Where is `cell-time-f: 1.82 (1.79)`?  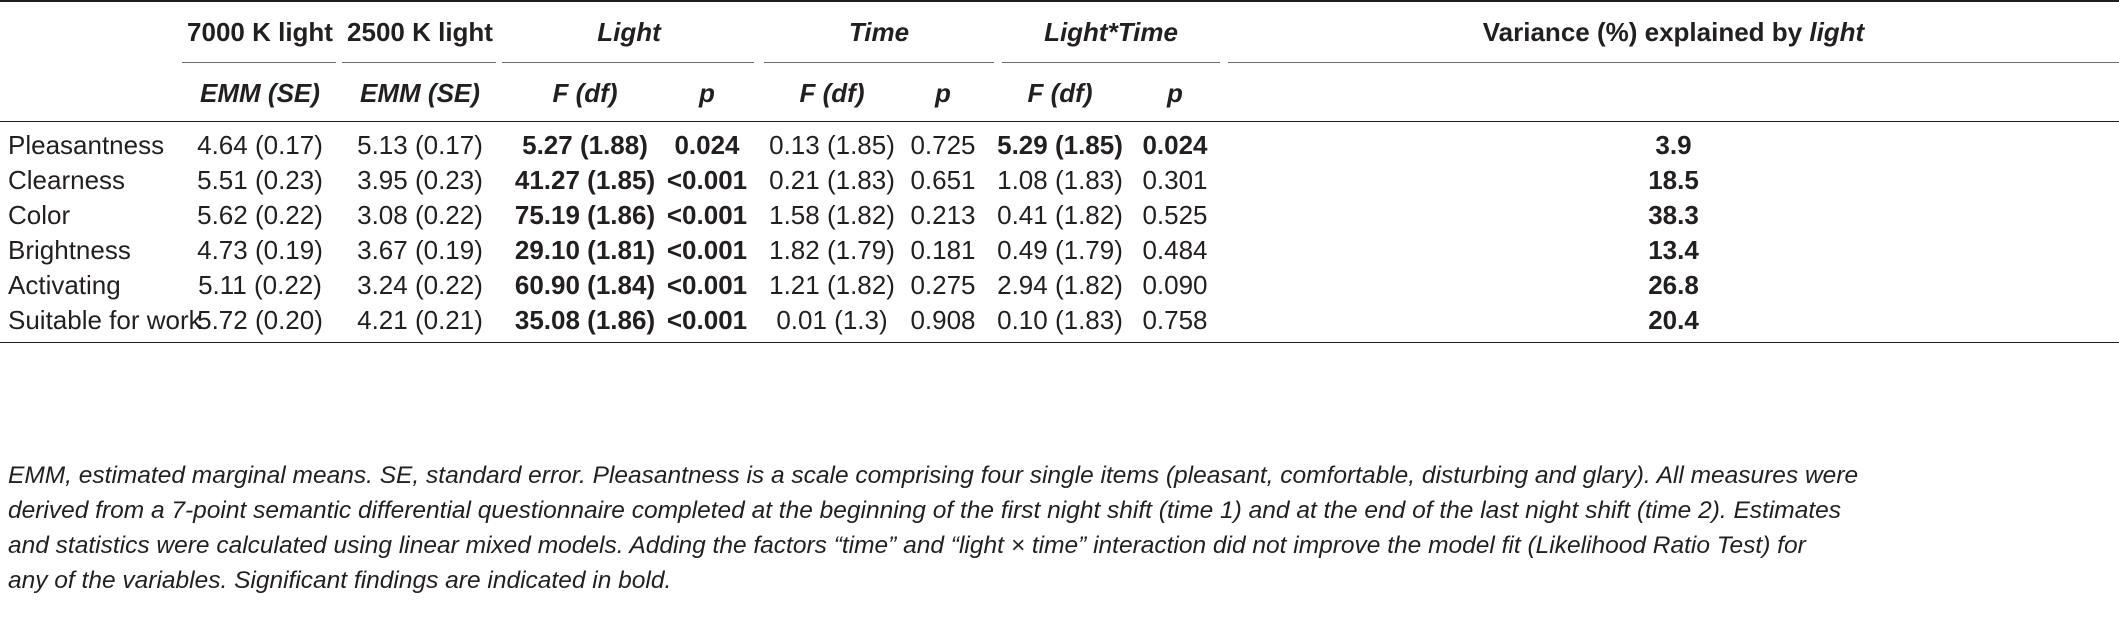
cell-time-f: 1.82 (1.79) is located at coordinates (832, 250).